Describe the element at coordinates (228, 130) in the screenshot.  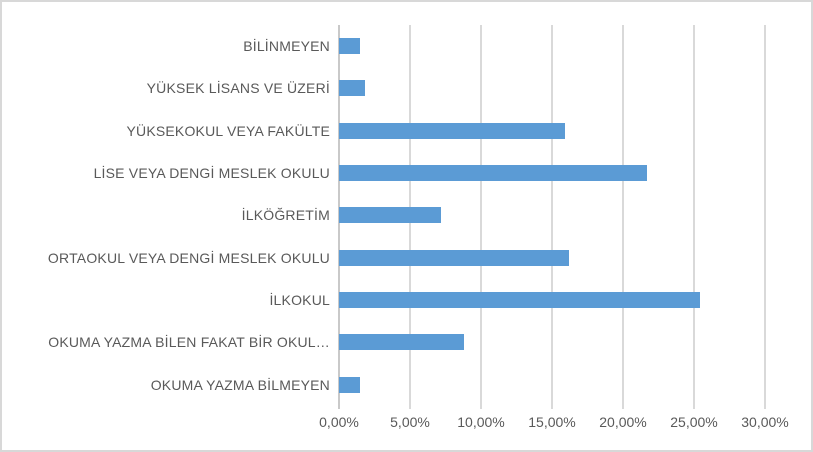
I see `category-label: YÜKSEKOKUL VEYA FAKÜLTE` at that location.